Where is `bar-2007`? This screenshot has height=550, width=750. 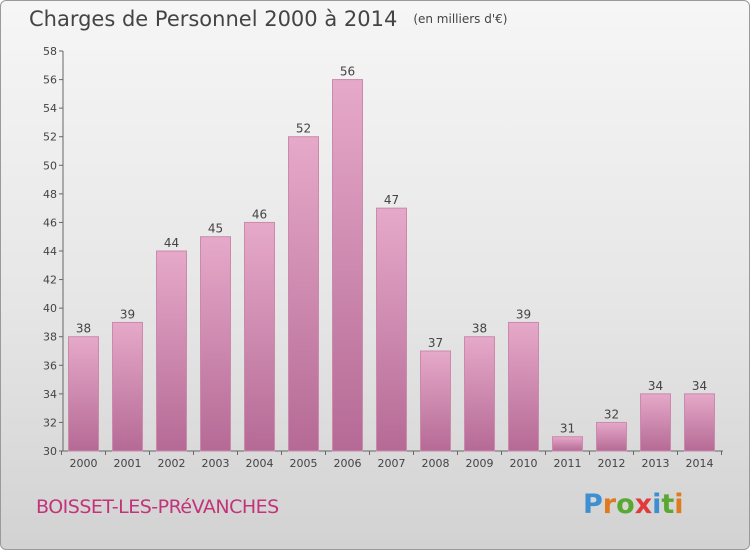 bar-2007 is located at coordinates (391, 329).